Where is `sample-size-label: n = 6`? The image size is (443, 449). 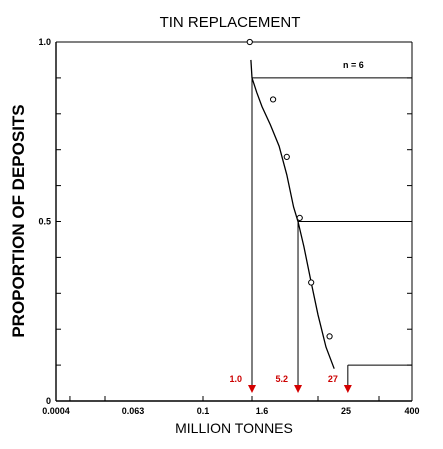
sample-size-label: n = 6 is located at coordinates (353, 65).